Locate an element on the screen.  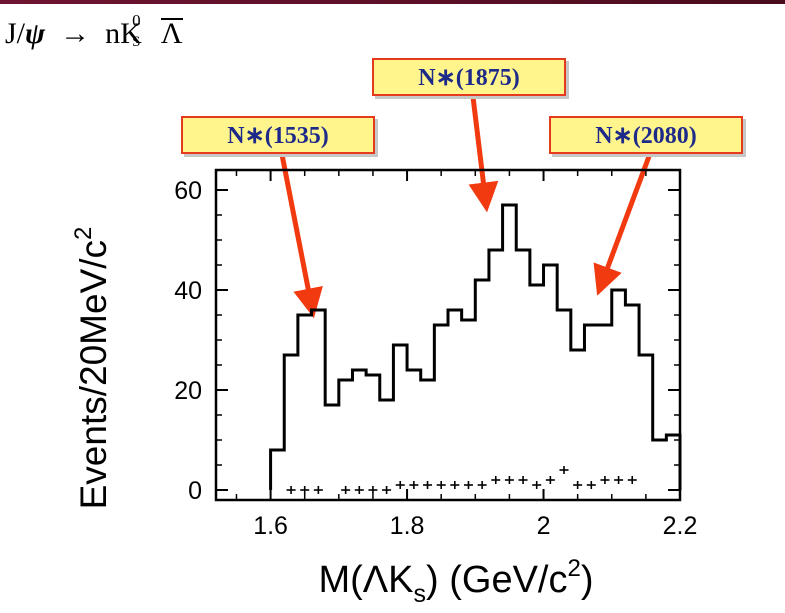
reaction-lambda-bar: Λ is located at coordinates (171, 33).